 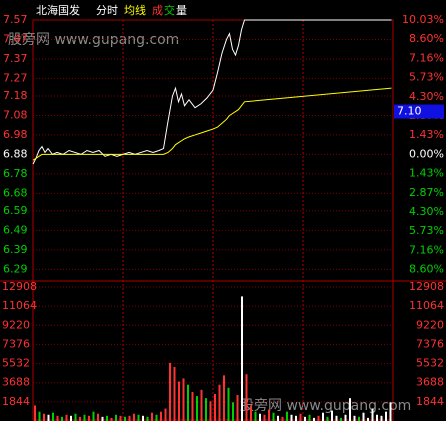 What do you see at coordinates (107, 10) in the screenshot?
I see `mode: 分时` at bounding box center [107, 10].